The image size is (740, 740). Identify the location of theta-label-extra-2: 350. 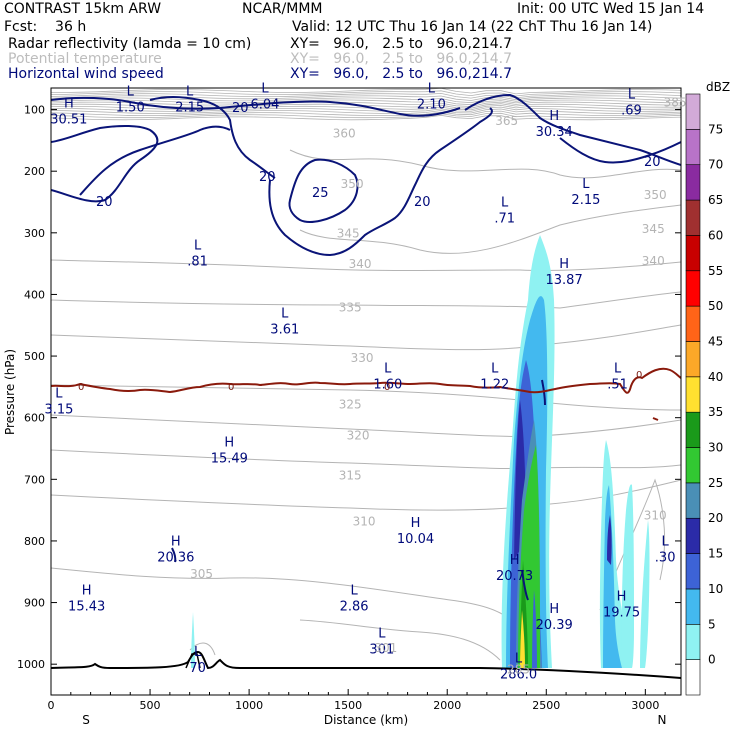
(655, 195).